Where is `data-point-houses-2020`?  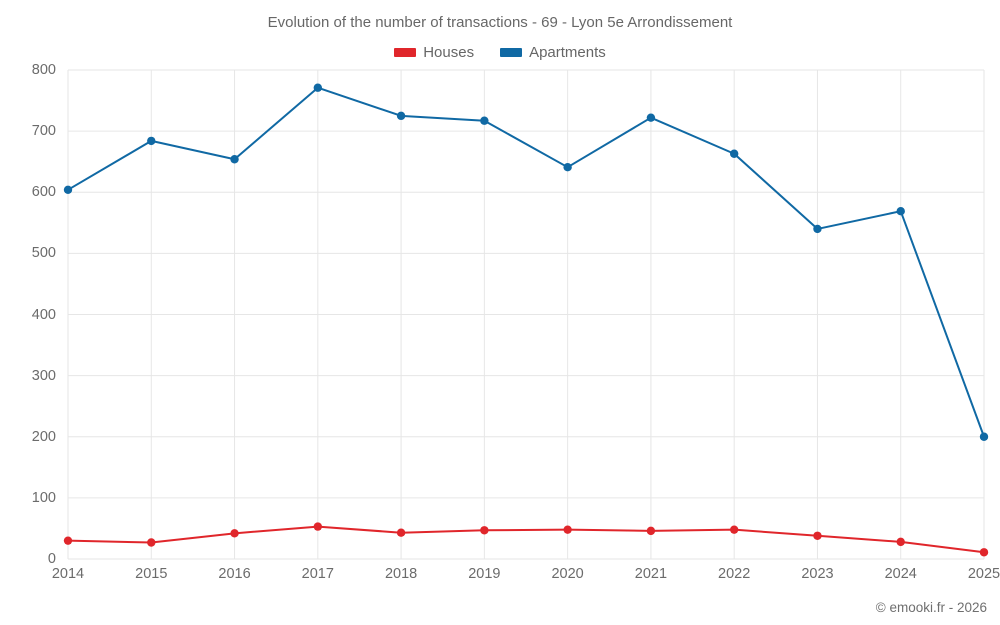 data-point-houses-2020 is located at coordinates (567, 529).